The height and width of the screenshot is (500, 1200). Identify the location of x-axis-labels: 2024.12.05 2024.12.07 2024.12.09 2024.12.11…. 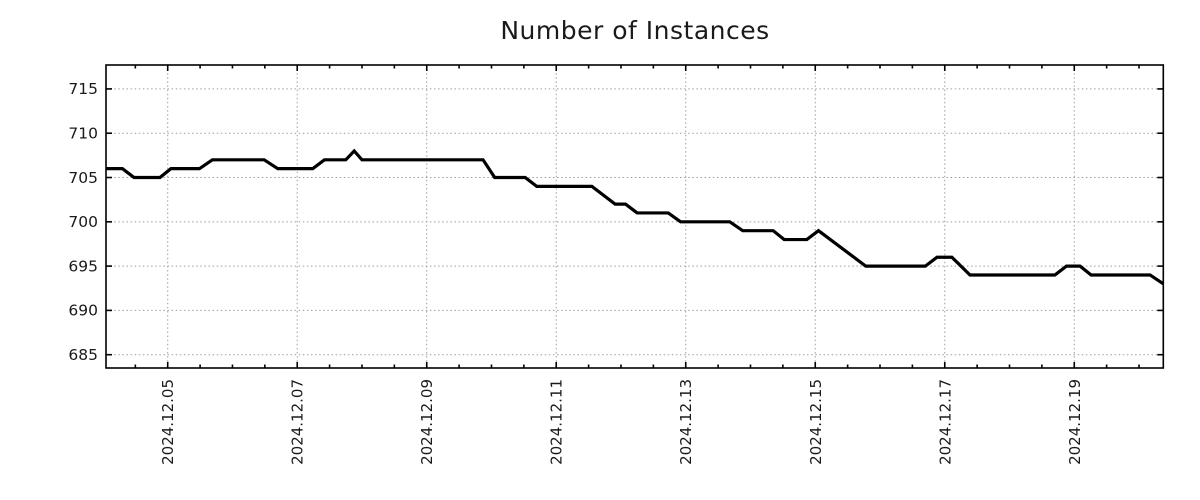
(621, 422).